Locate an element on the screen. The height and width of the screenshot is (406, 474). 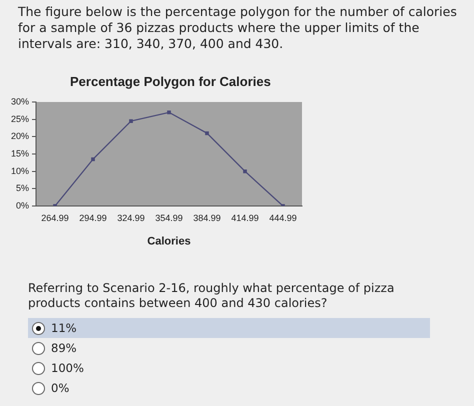
x-tick-label: 444.99 is located at coordinates (283, 217).